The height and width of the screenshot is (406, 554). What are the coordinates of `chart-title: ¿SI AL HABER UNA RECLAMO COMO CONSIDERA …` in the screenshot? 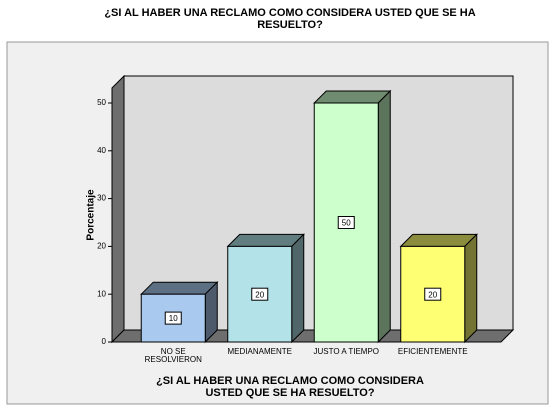 It's located at (290, 19).